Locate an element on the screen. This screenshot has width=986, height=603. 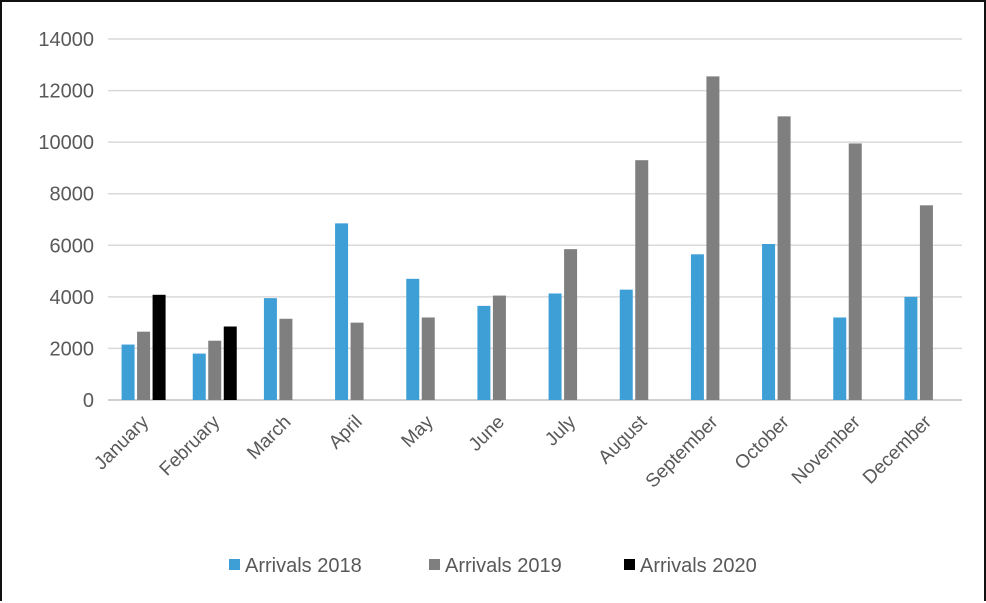
y-tick-label: 14000 is located at coordinates (66, 40).